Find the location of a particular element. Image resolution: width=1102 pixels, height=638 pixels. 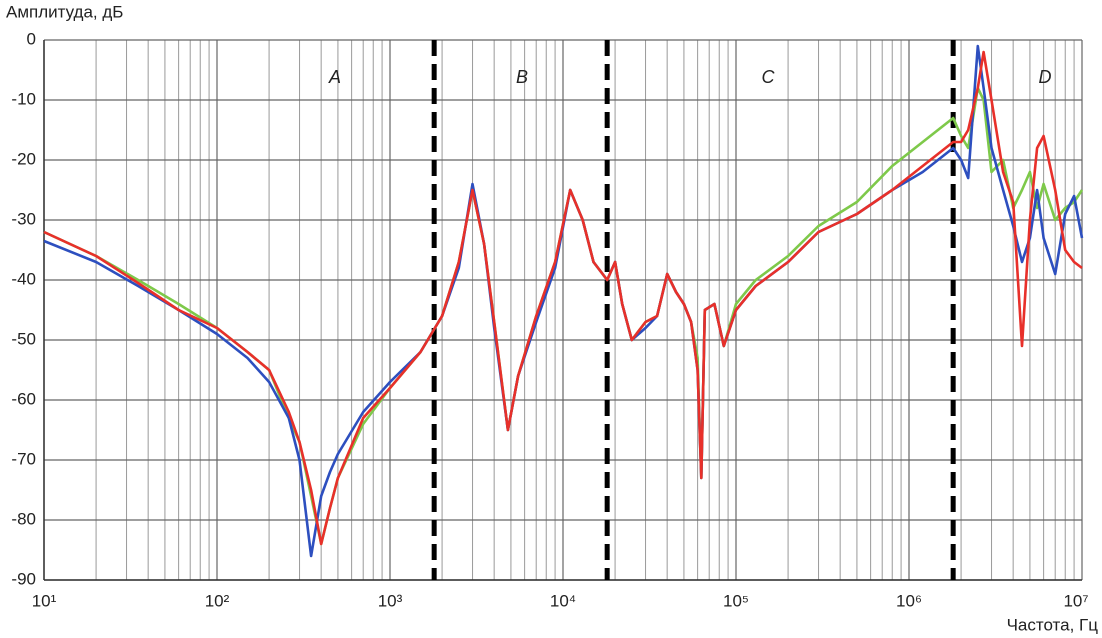

y-tick-label: 0 is located at coordinates (31, 38).